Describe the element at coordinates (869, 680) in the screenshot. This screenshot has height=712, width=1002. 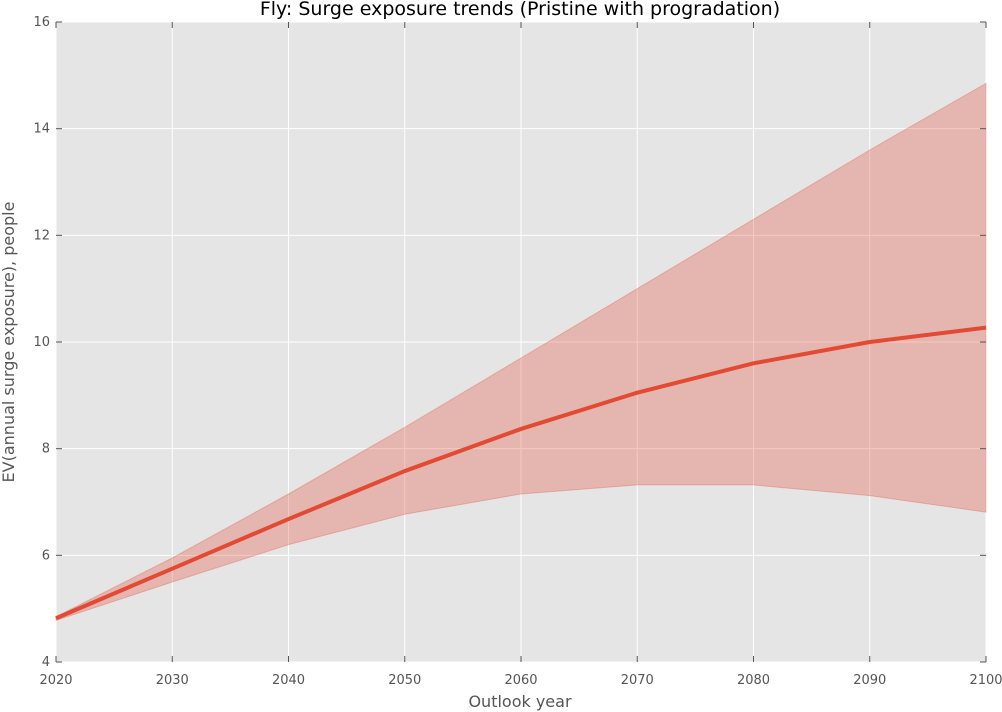
I see `x-tick-label-7: 2090` at that location.